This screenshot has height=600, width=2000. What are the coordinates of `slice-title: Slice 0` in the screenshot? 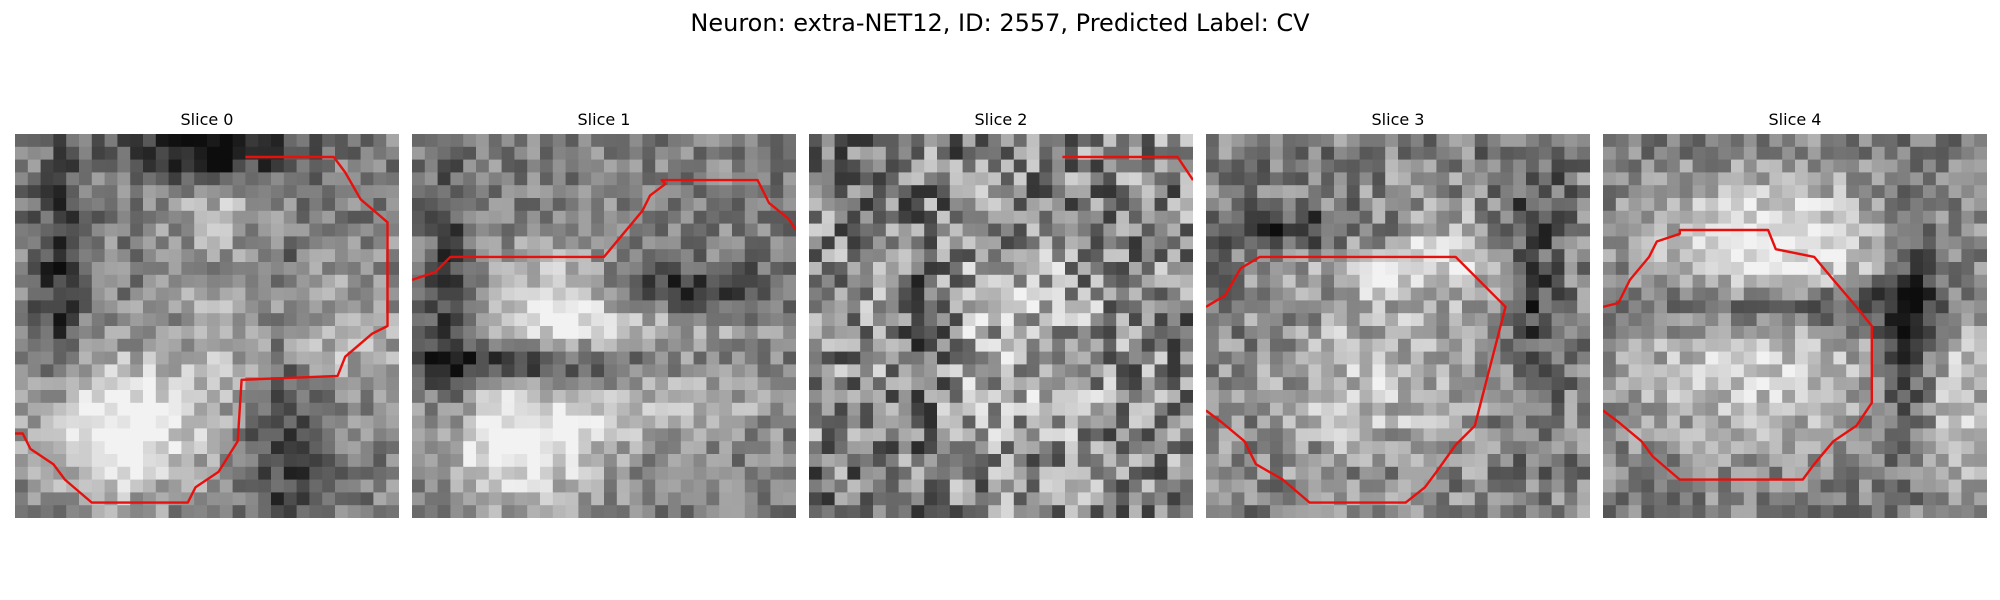 It's located at (207, 119).